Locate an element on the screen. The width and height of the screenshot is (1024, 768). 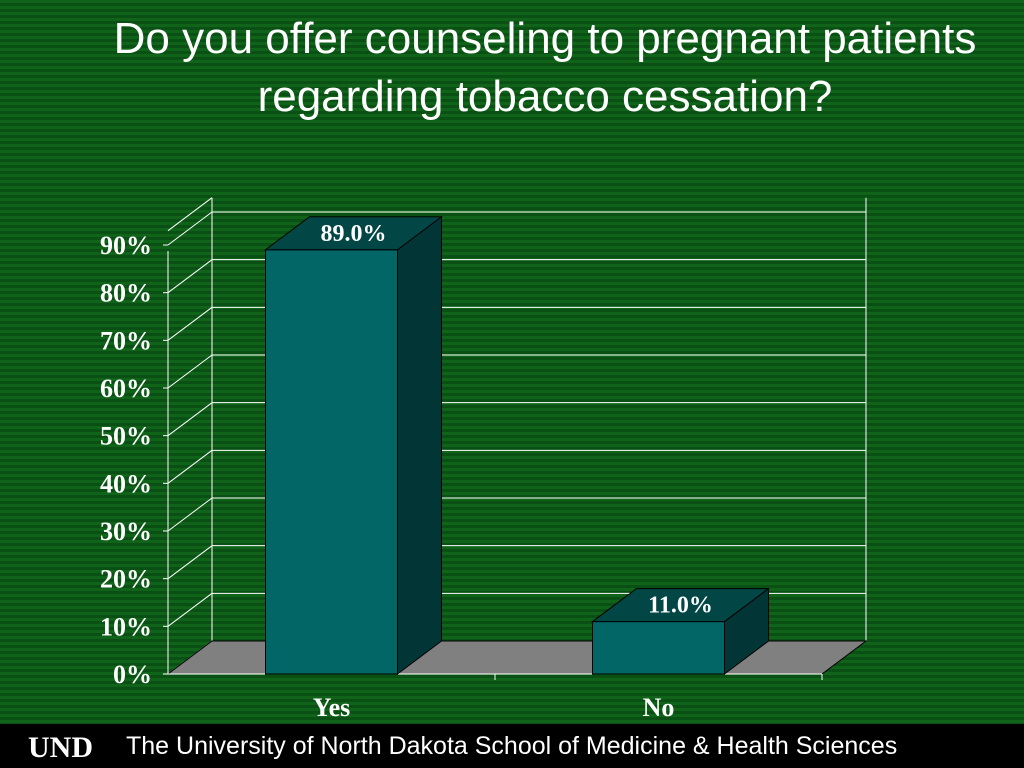
y-tick-label: 30% is located at coordinates (126, 531).